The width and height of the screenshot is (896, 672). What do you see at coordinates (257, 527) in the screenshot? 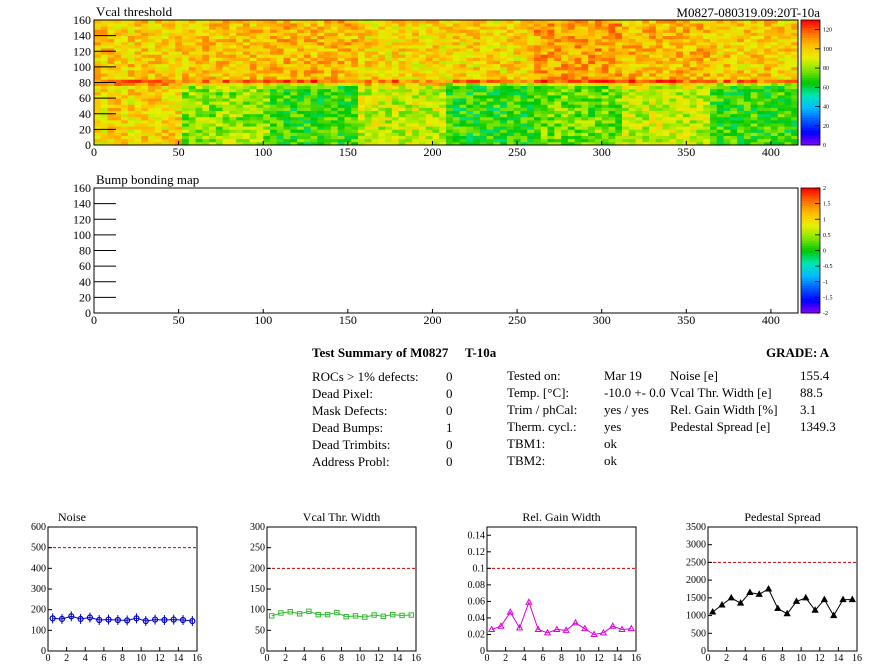
I see `y-tick-label: 300` at bounding box center [257, 527].